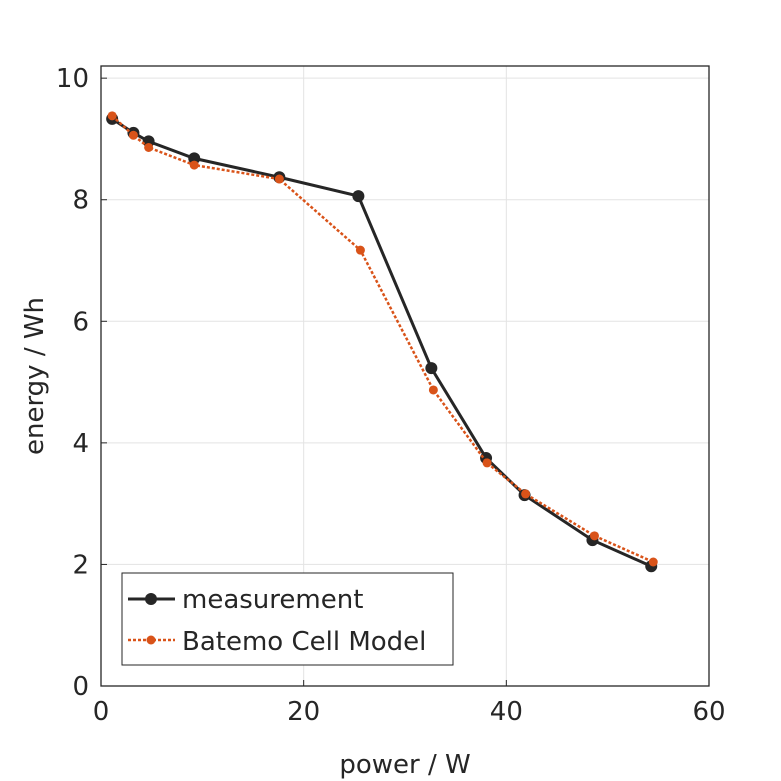  I want to click on x-tick-label: 20, so click(303, 712).